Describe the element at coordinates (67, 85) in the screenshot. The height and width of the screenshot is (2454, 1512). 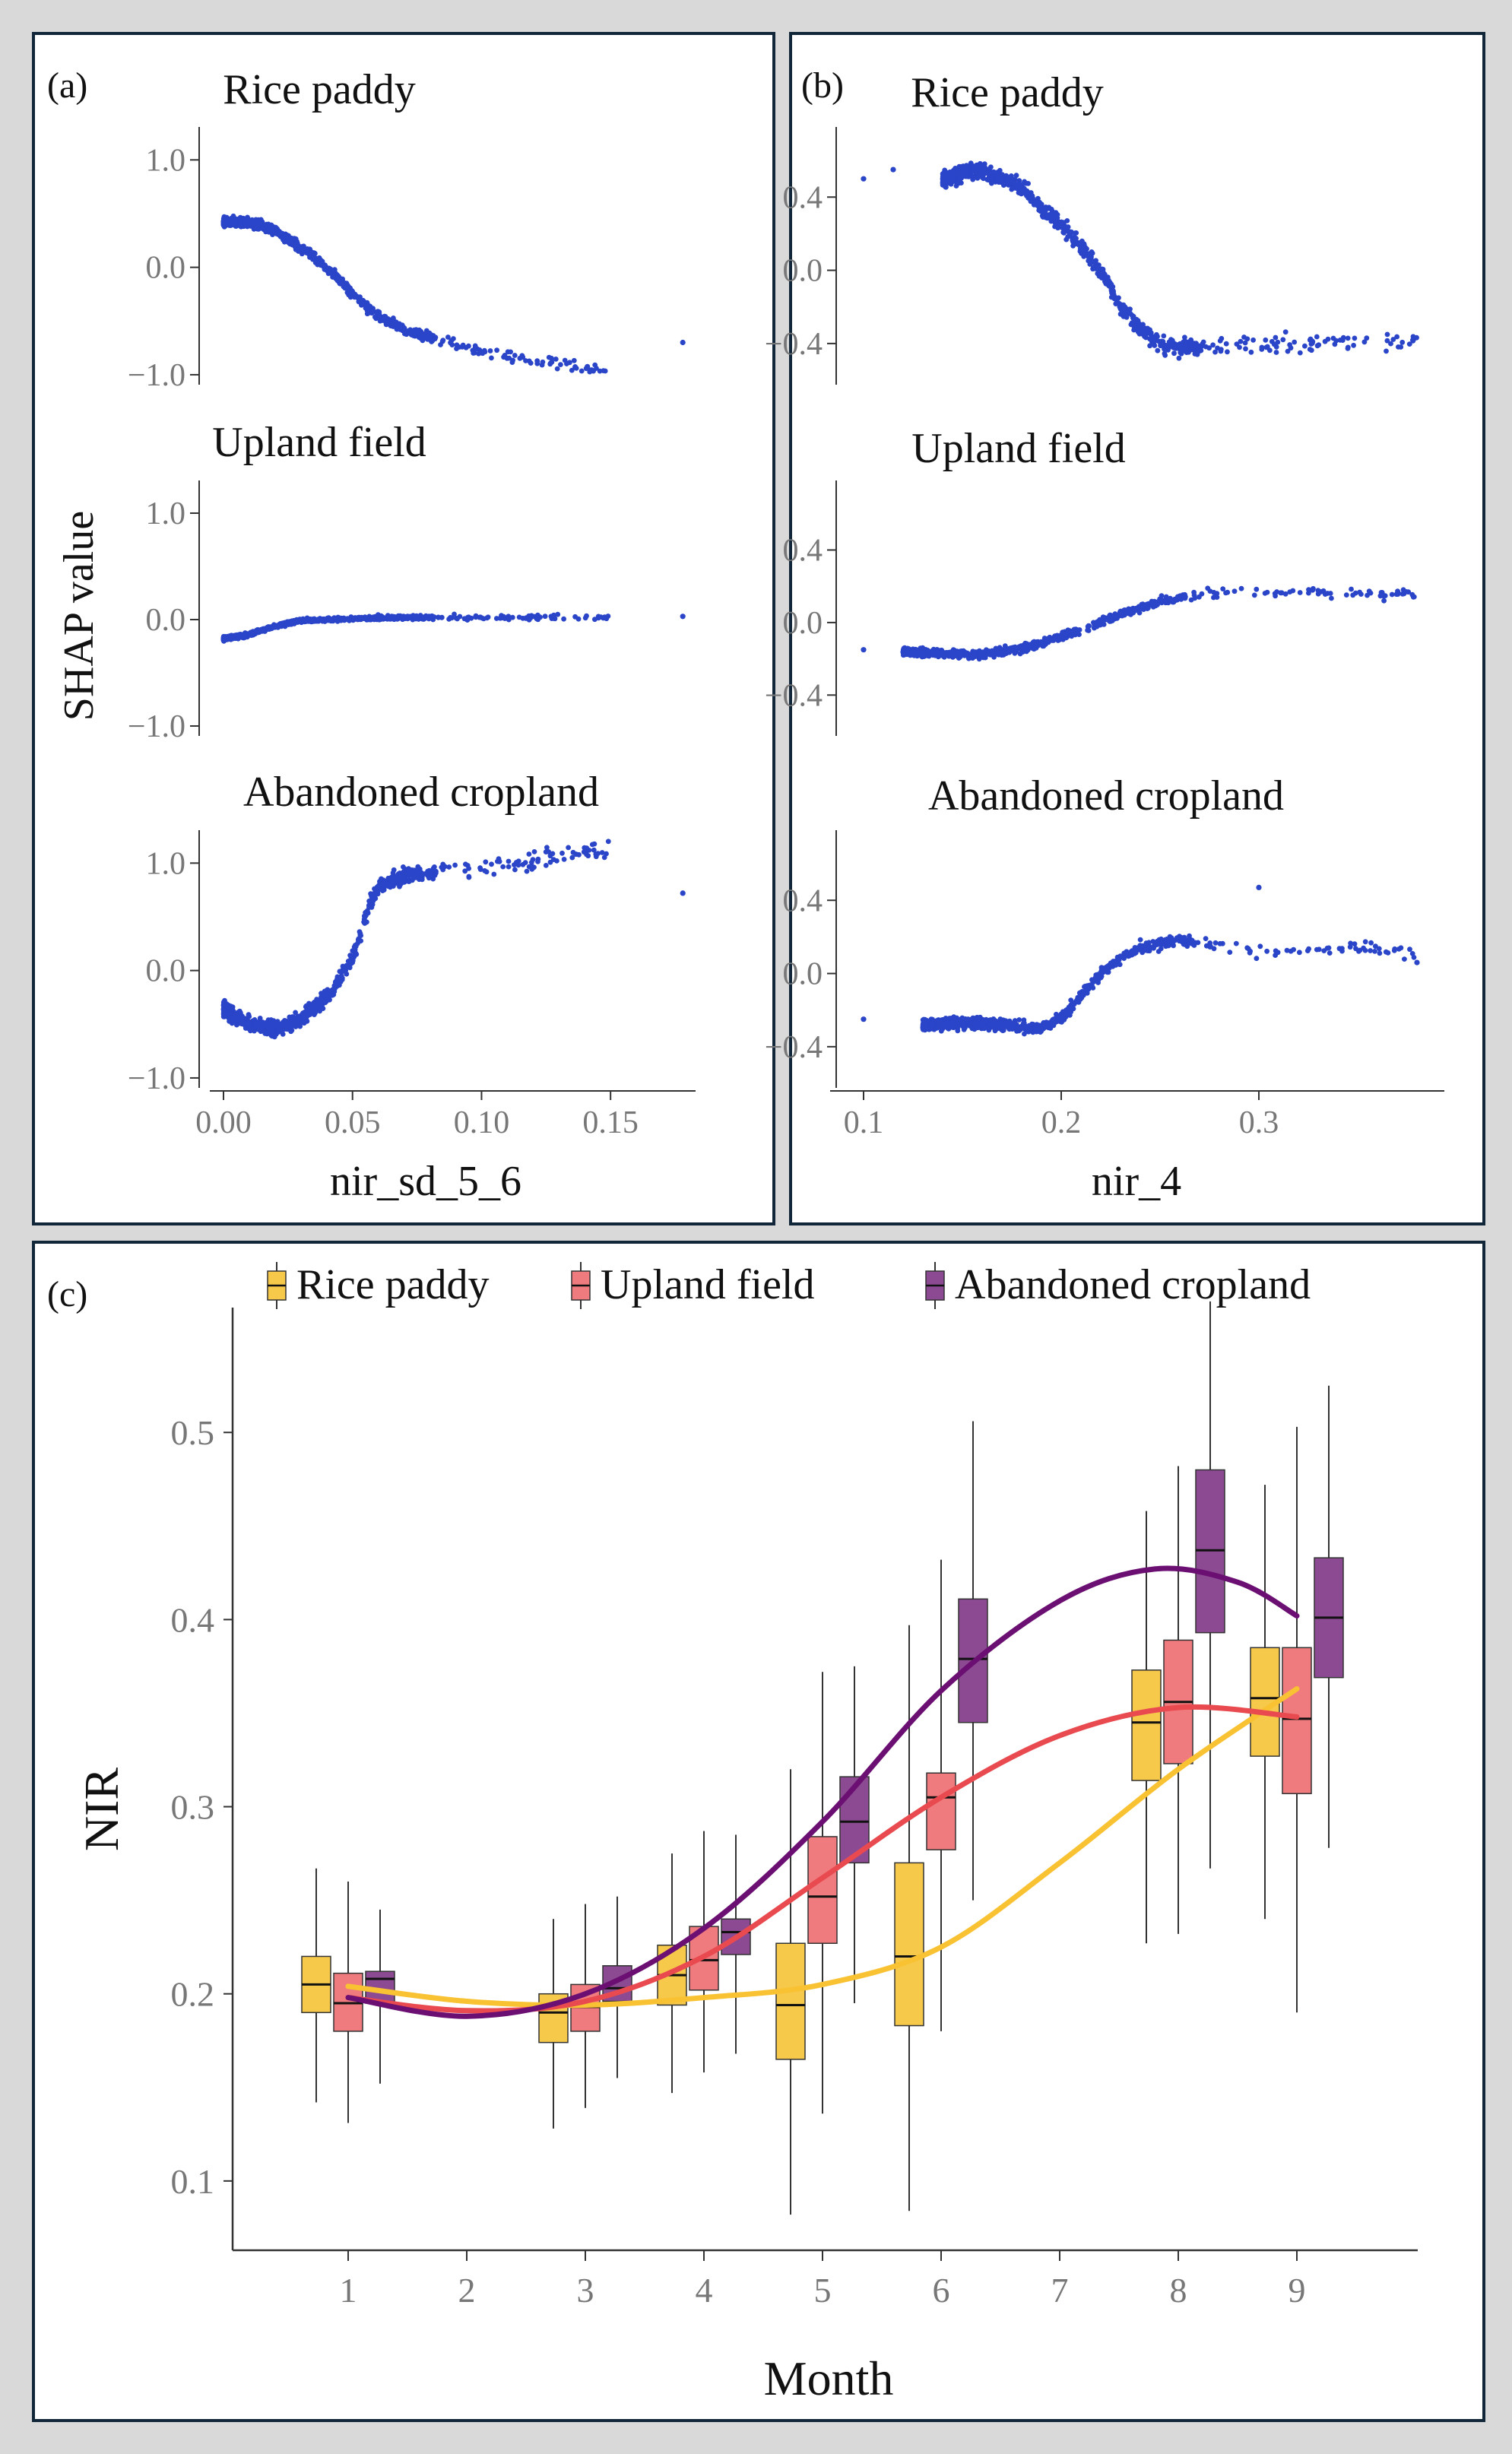
I see `panel-a-label: (a)` at that location.